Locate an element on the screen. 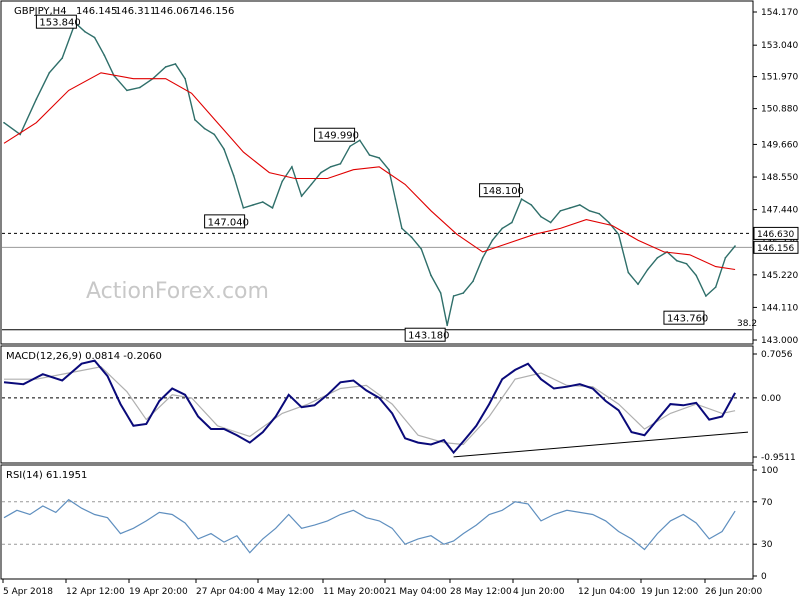 The width and height of the screenshot is (800, 600). price-annotation: 149.990 is located at coordinates (336, 134).